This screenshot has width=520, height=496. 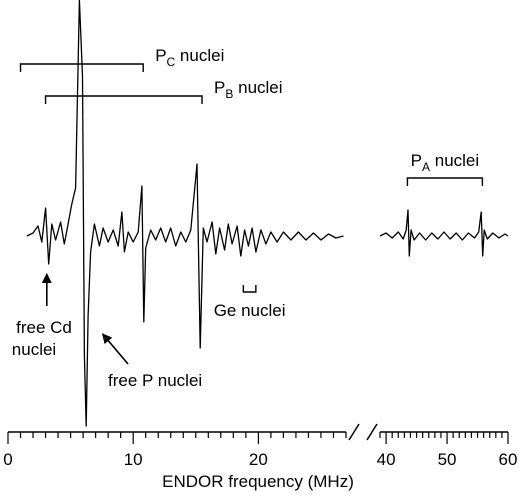 I want to click on label-pc-nuclei: PC nuclei, so click(x=189, y=57).